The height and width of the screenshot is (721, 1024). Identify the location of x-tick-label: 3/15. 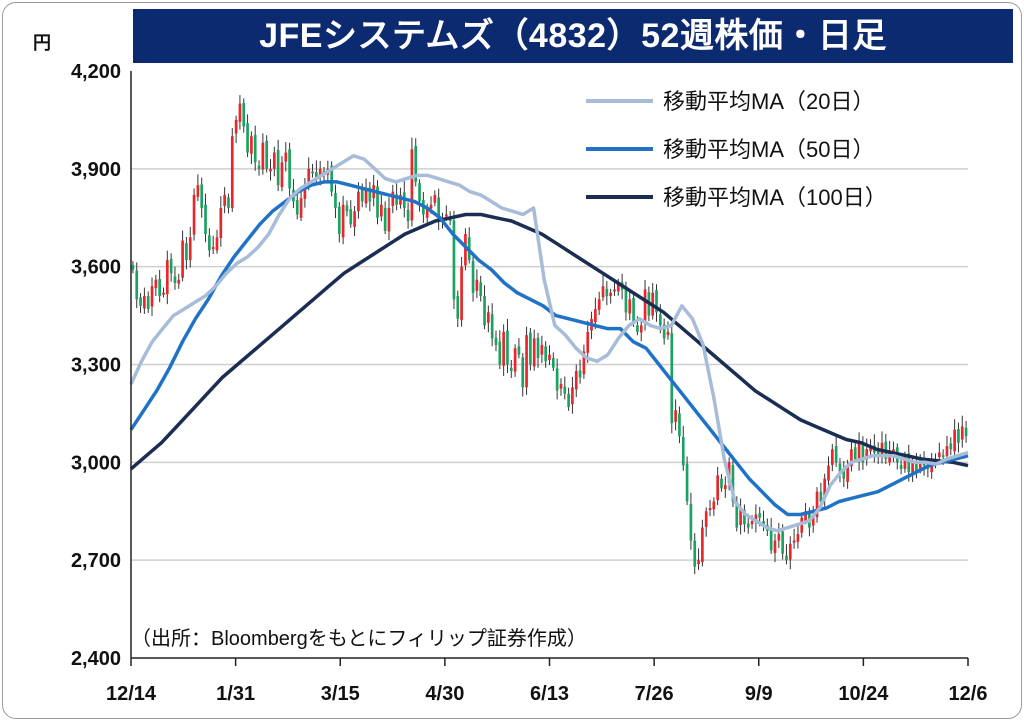
(340, 694).